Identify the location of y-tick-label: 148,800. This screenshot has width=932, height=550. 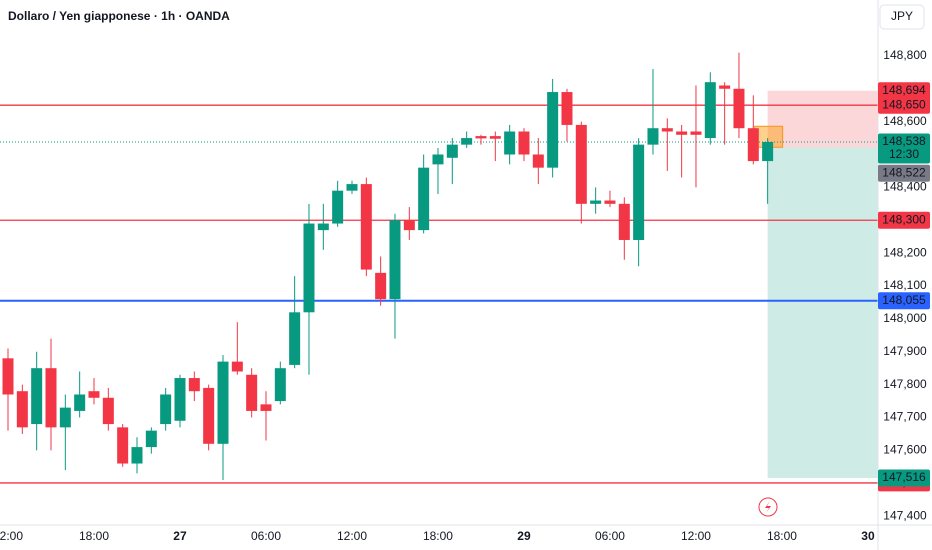
(905, 55).